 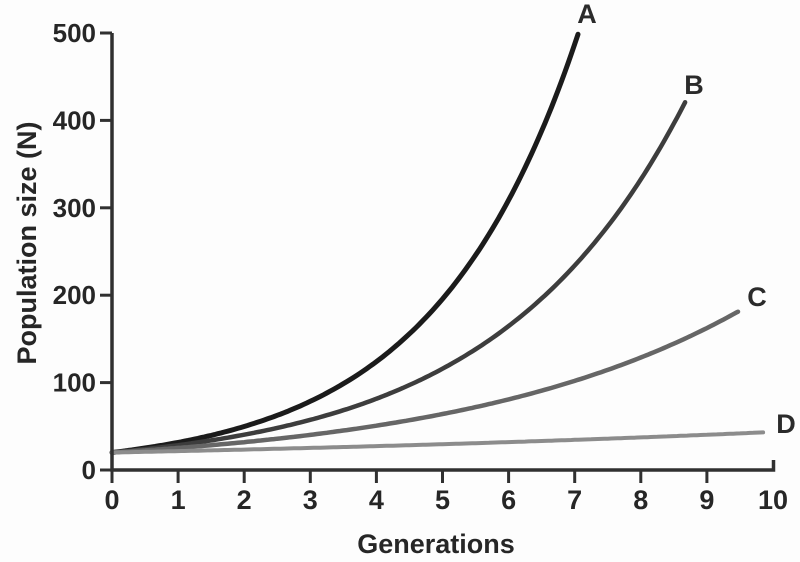 What do you see at coordinates (74, 120) in the screenshot?
I see `y-tick-label-400: 400` at bounding box center [74, 120].